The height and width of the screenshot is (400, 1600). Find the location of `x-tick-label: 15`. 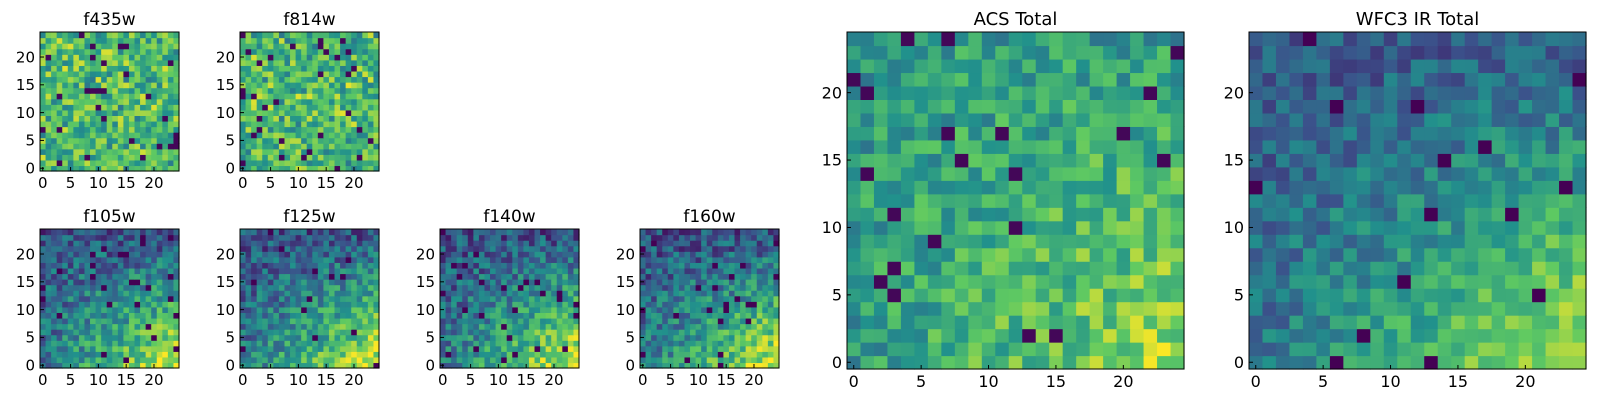

x-tick-label: 15 is located at coordinates (1056, 381).